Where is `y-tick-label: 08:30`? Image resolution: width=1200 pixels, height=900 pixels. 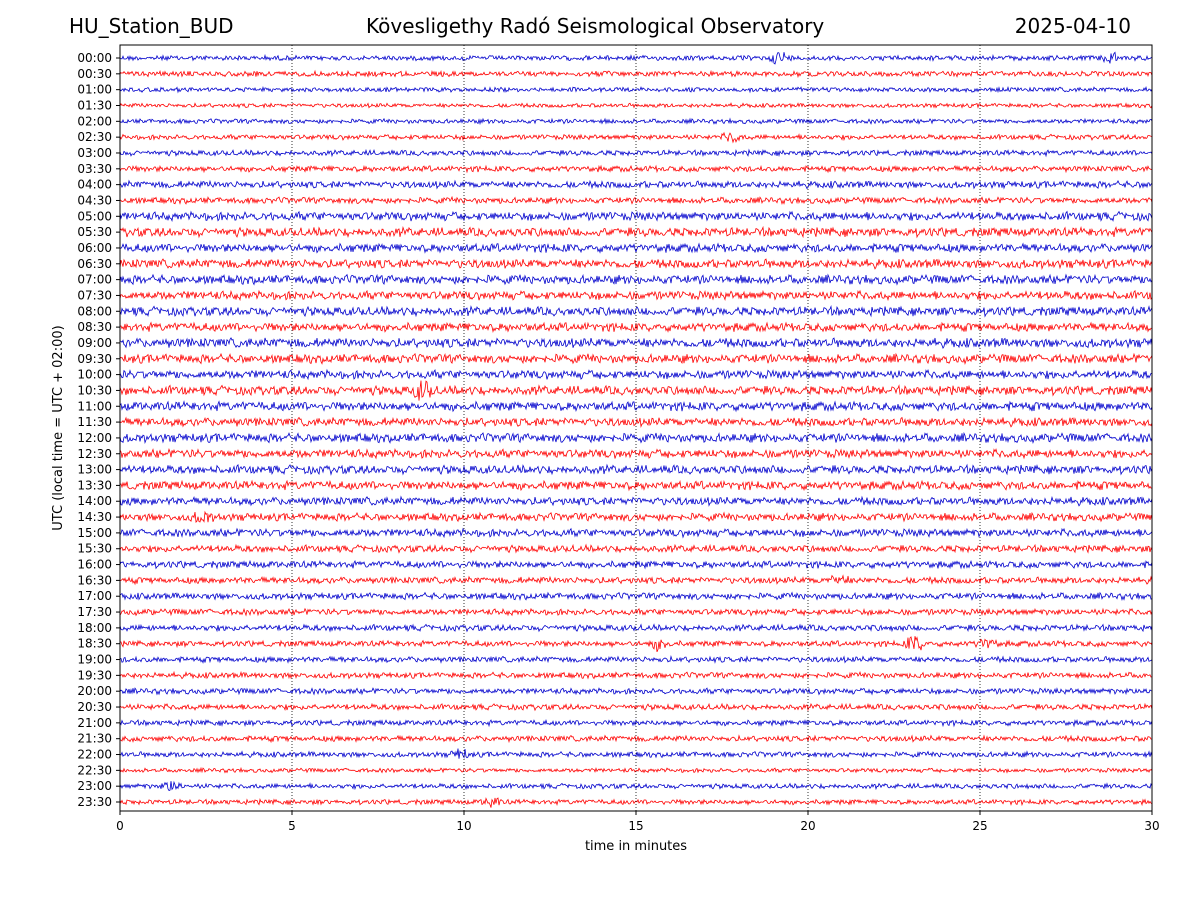
y-tick-label: 08:30 is located at coordinates (94, 327).